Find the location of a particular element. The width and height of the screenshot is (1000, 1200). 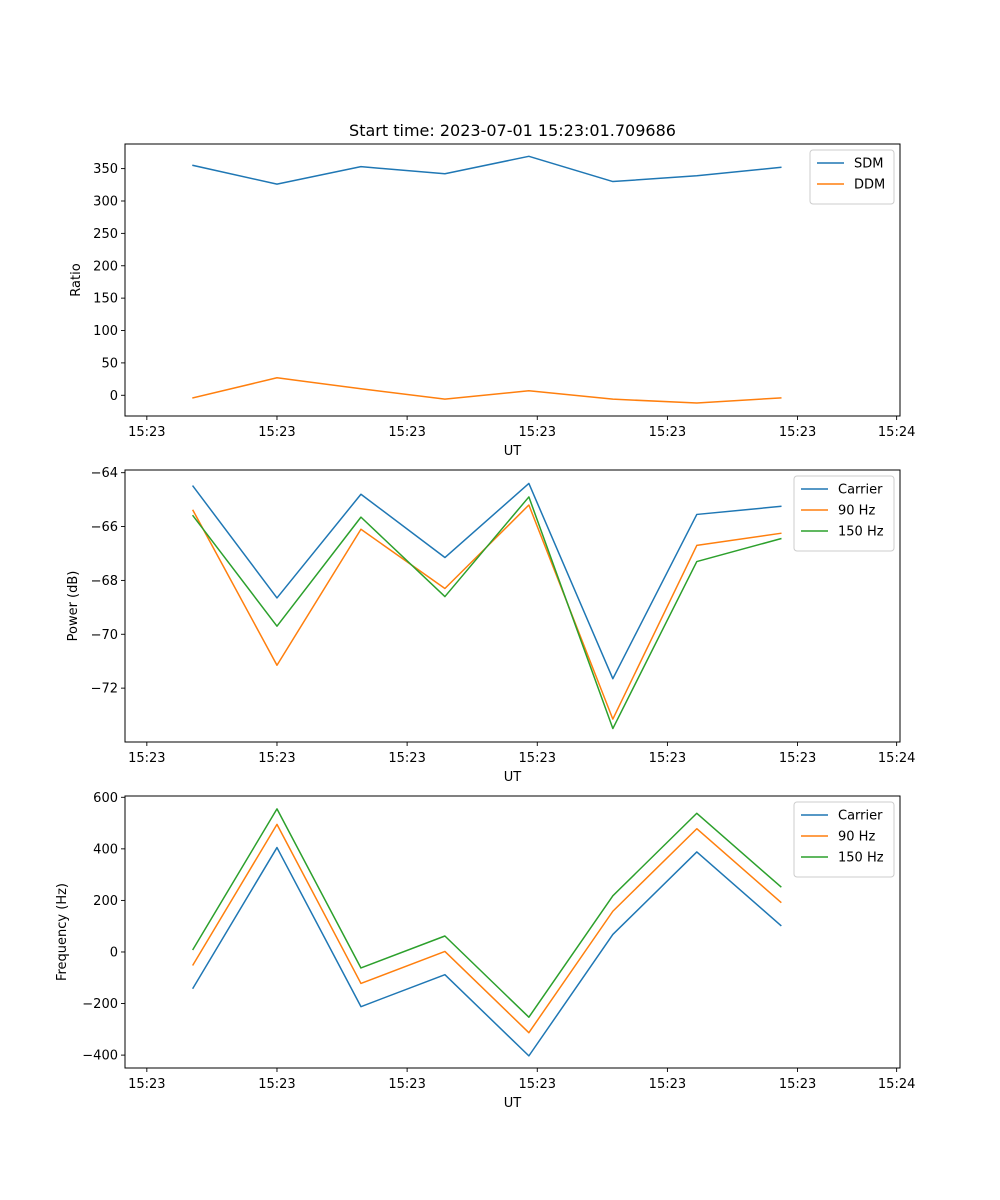

y-tick-label: 600 is located at coordinates (105, 798).